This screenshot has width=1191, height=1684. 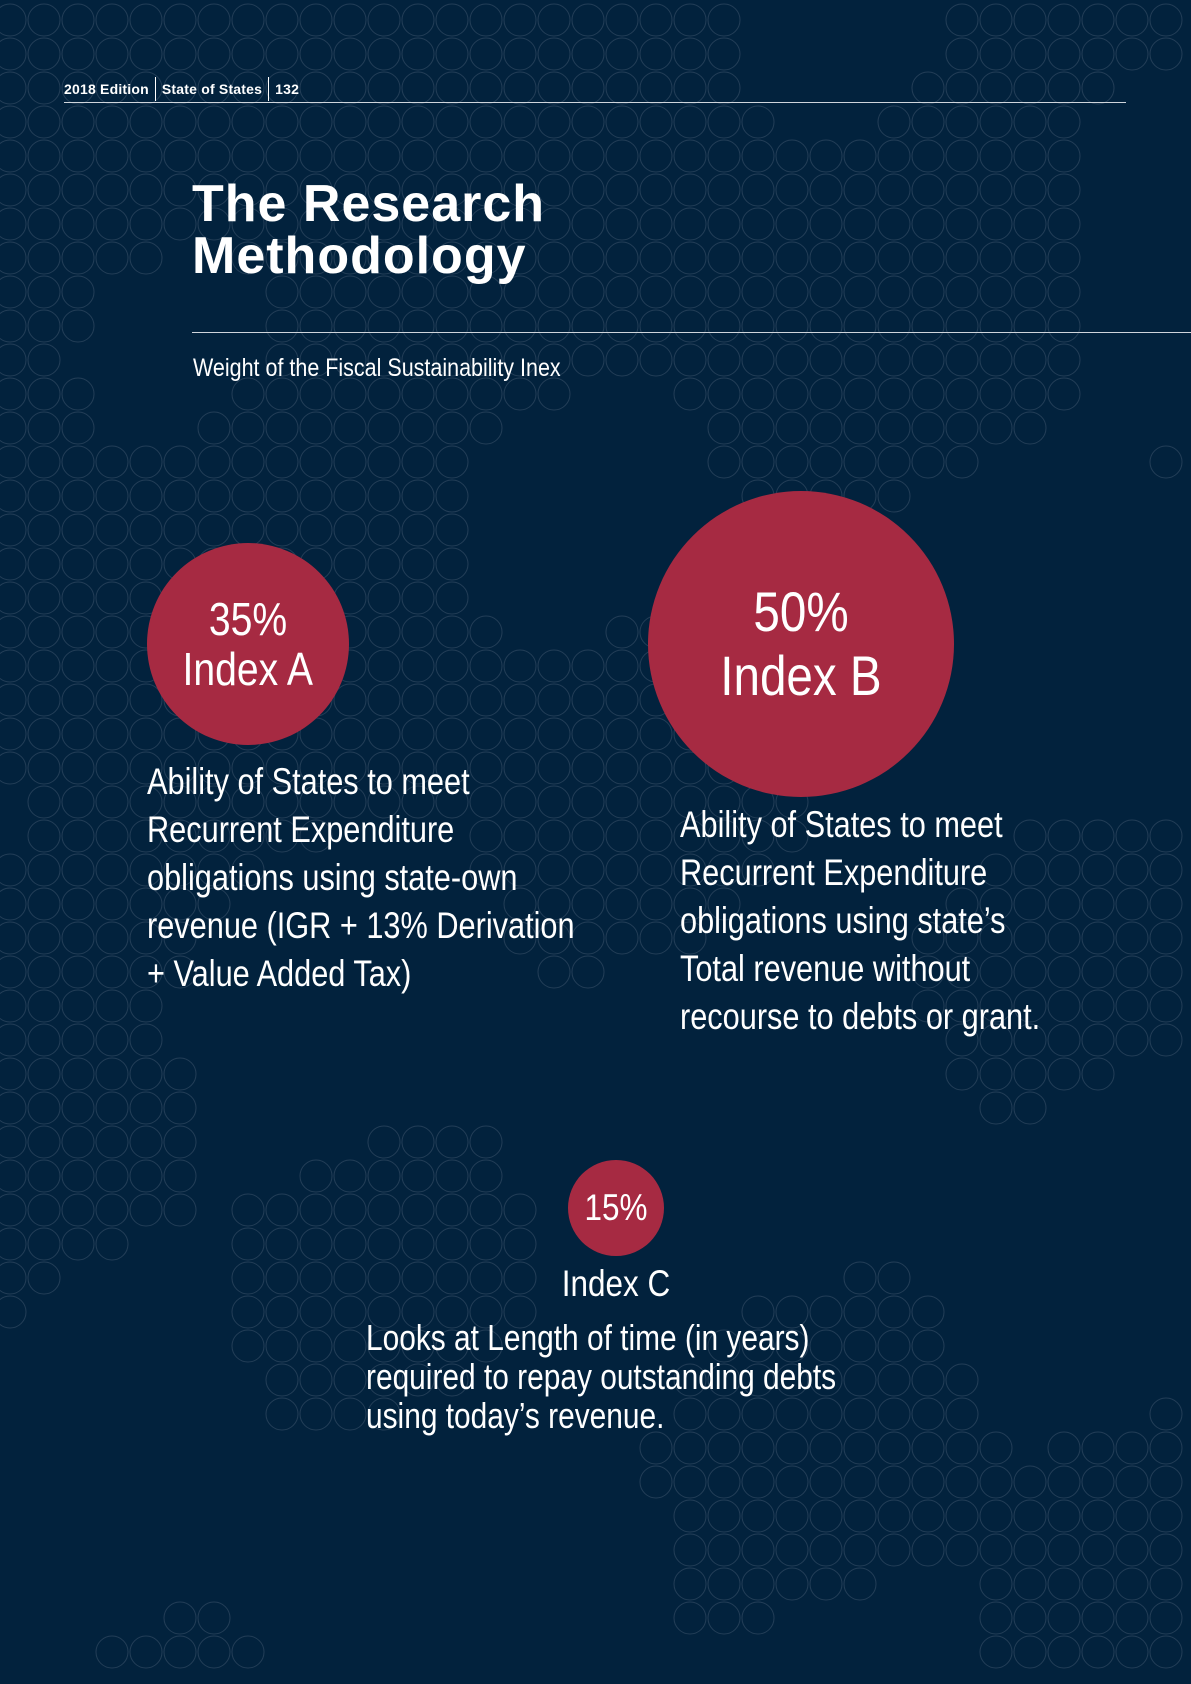 I want to click on index-a-name: Index A, so click(x=248, y=669).